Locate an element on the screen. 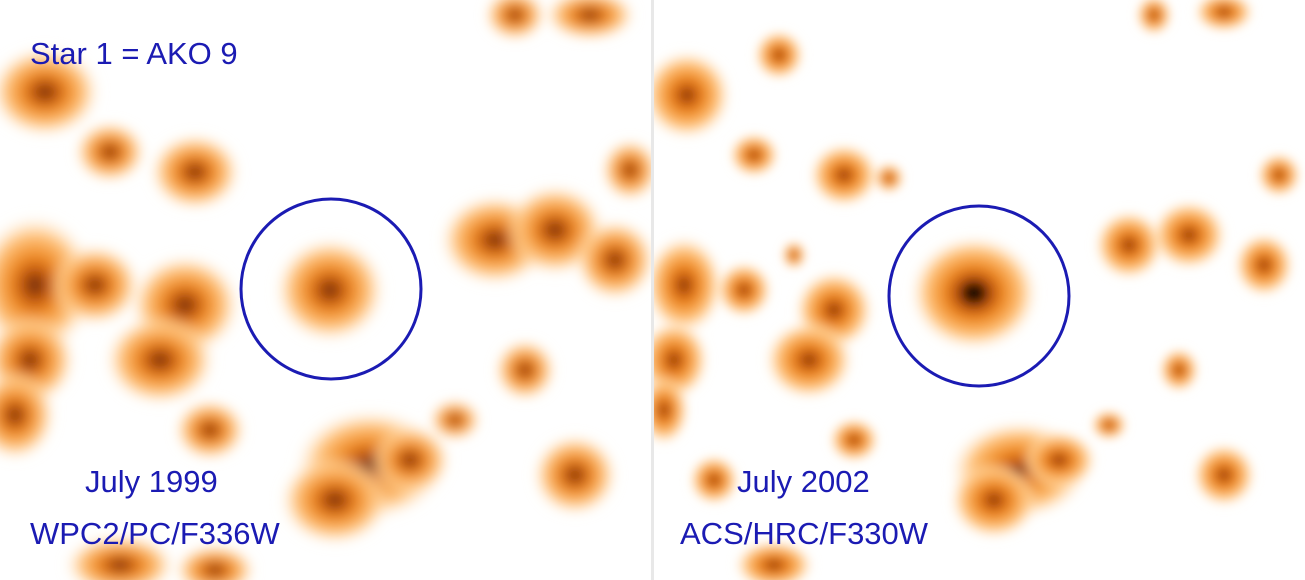 This screenshot has width=1305, height=580. instrument-label-right: ACS/HRC/F330W is located at coordinates (804, 533).